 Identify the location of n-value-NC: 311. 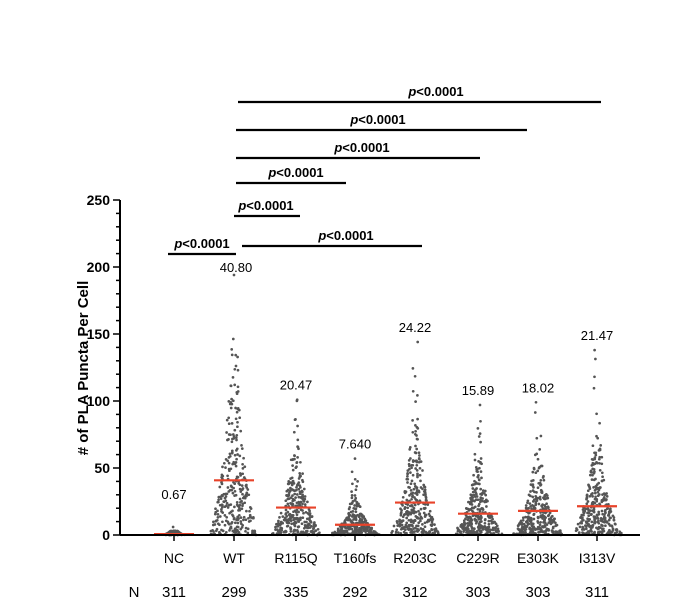
(174, 592).